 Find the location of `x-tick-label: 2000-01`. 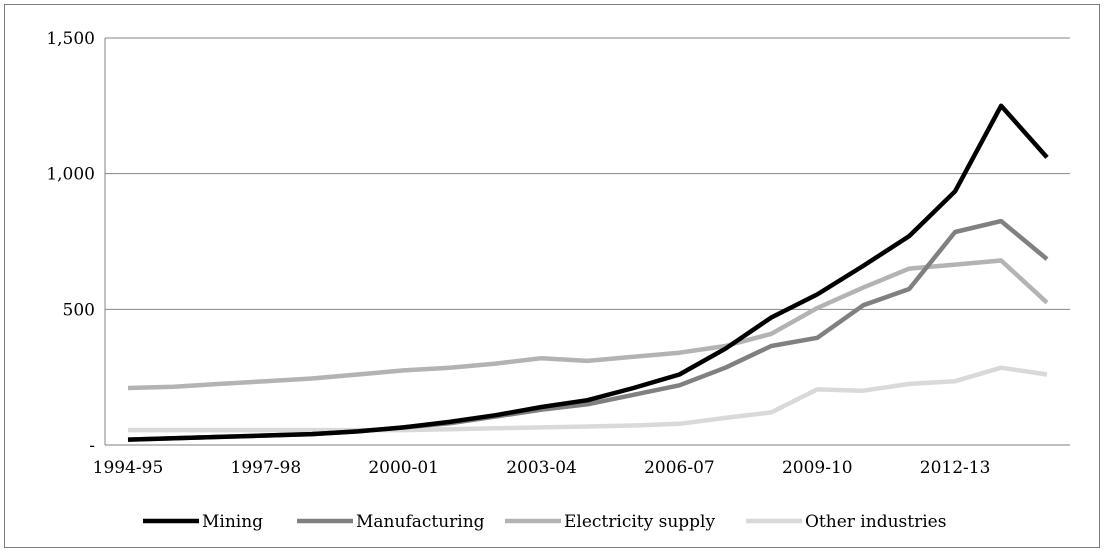

x-tick-label: 2000-01 is located at coordinates (403, 468).